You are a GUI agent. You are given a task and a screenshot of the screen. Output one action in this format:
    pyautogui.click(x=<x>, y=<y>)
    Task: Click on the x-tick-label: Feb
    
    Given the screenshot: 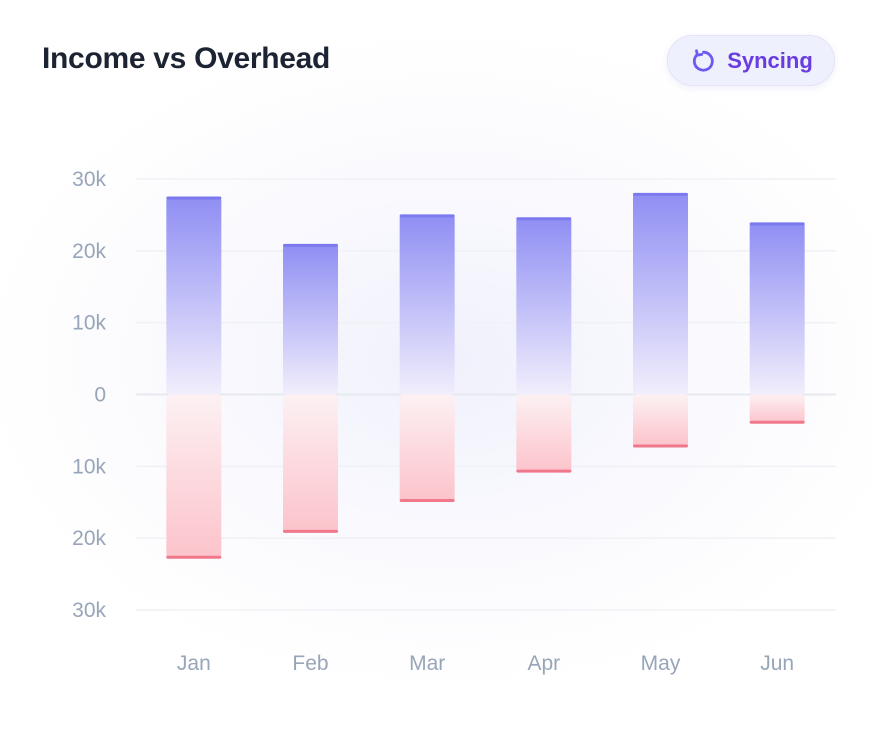 What is the action you would take?
    pyautogui.click(x=310, y=663)
    